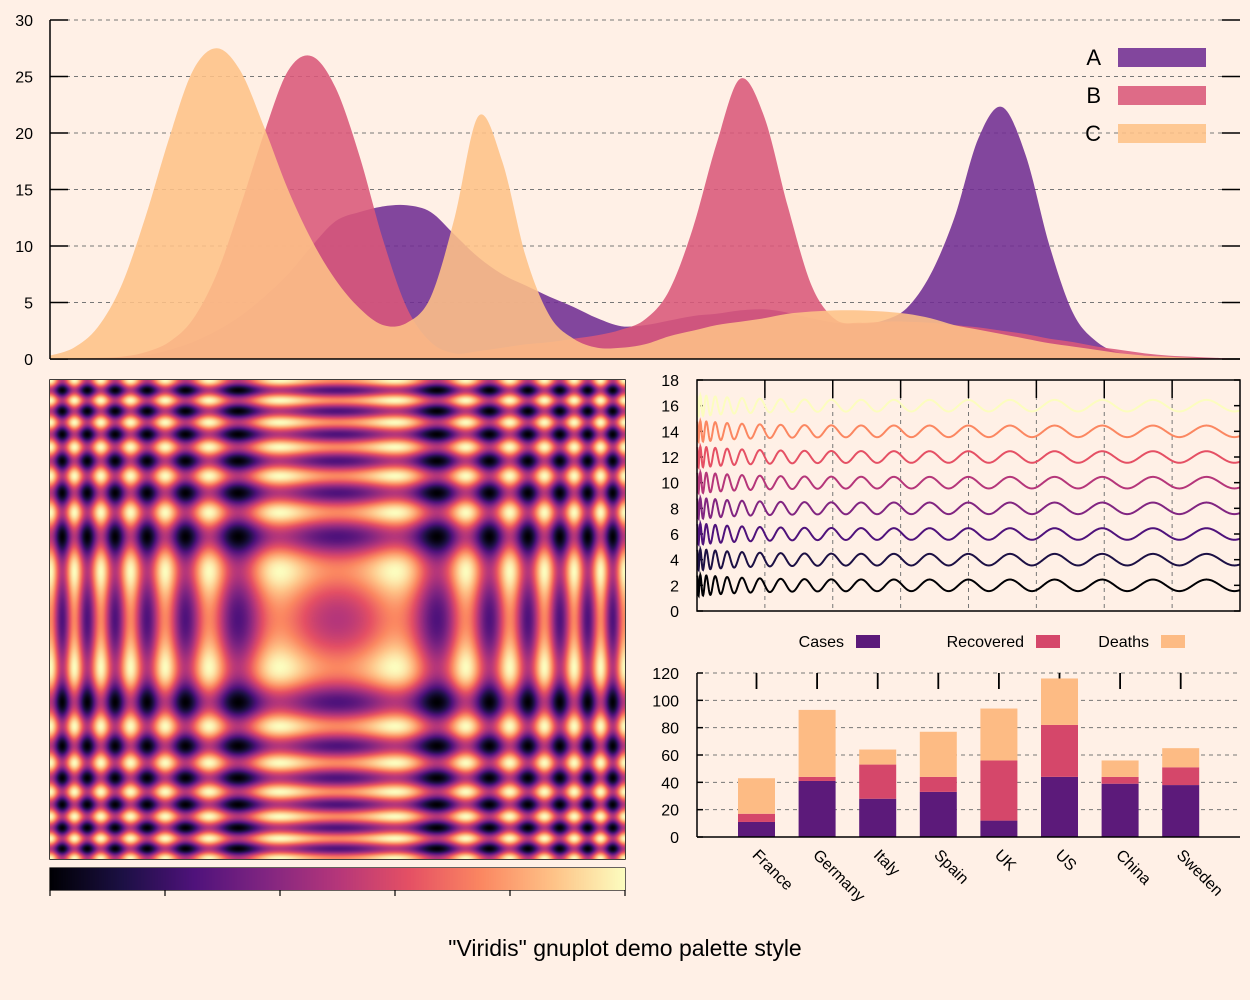 The image size is (1250, 1000). Describe the element at coordinates (878, 817) in the screenshot. I see `bar-cases-italy` at that location.